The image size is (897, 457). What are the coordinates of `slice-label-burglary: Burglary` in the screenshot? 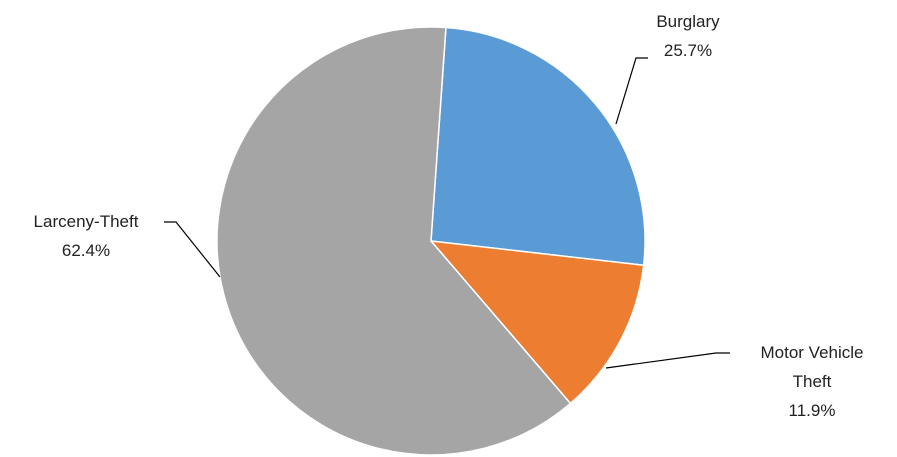 It's located at (688, 21).